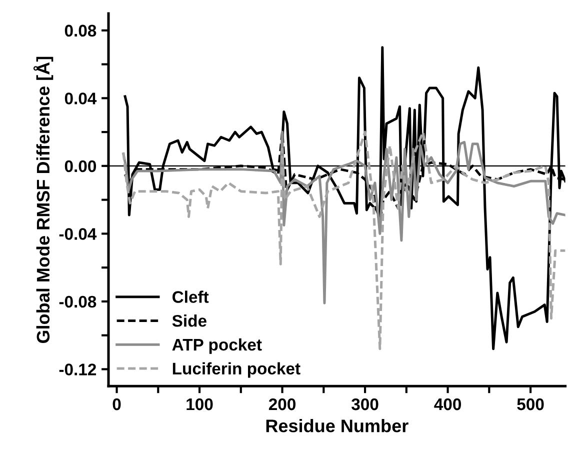  Describe the element at coordinates (80, 98) in the screenshot. I see `y-tick-label: 0.04` at that location.